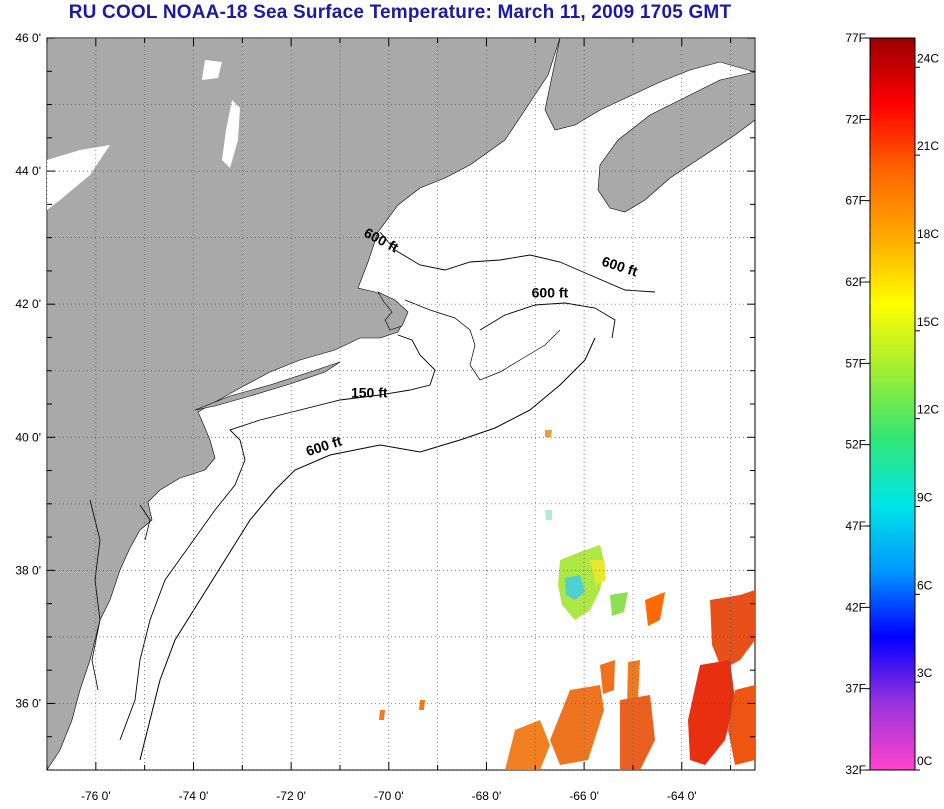 The width and height of the screenshot is (944, 809). Describe the element at coordinates (676, 142) in the screenshot. I see `land-nova-scotia` at that location.